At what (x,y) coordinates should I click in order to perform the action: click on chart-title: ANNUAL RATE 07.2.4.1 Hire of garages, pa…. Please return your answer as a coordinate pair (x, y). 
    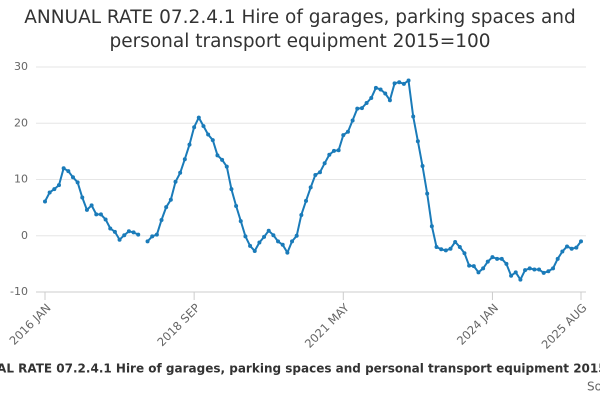
    Looking at the image, I should click on (300, 29).